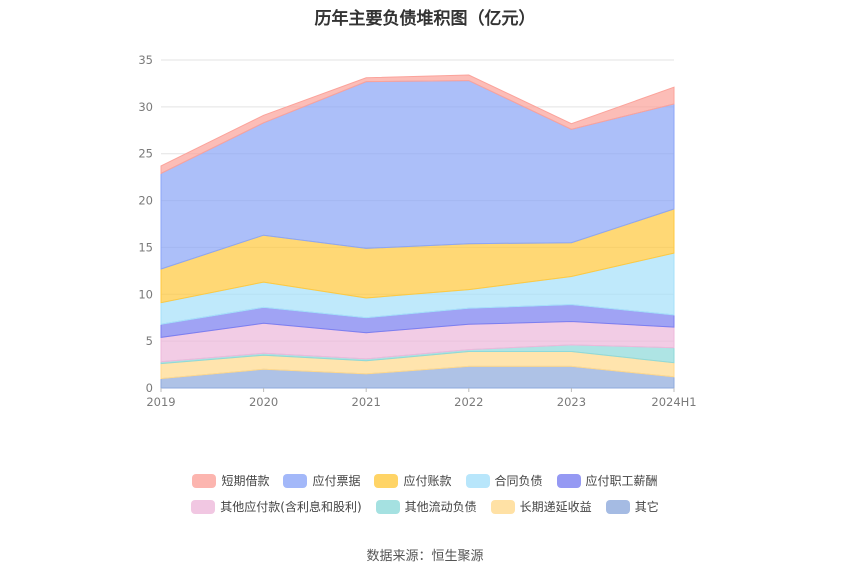 The image size is (850, 575). What do you see at coordinates (145, 154) in the screenshot?
I see `y-tick-label: 25` at bounding box center [145, 154].